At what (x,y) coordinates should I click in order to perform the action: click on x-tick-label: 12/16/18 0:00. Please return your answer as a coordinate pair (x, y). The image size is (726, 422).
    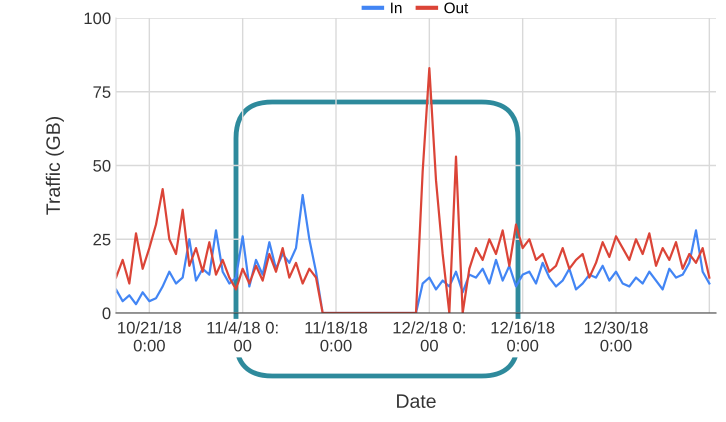
    Looking at the image, I should click on (523, 336).